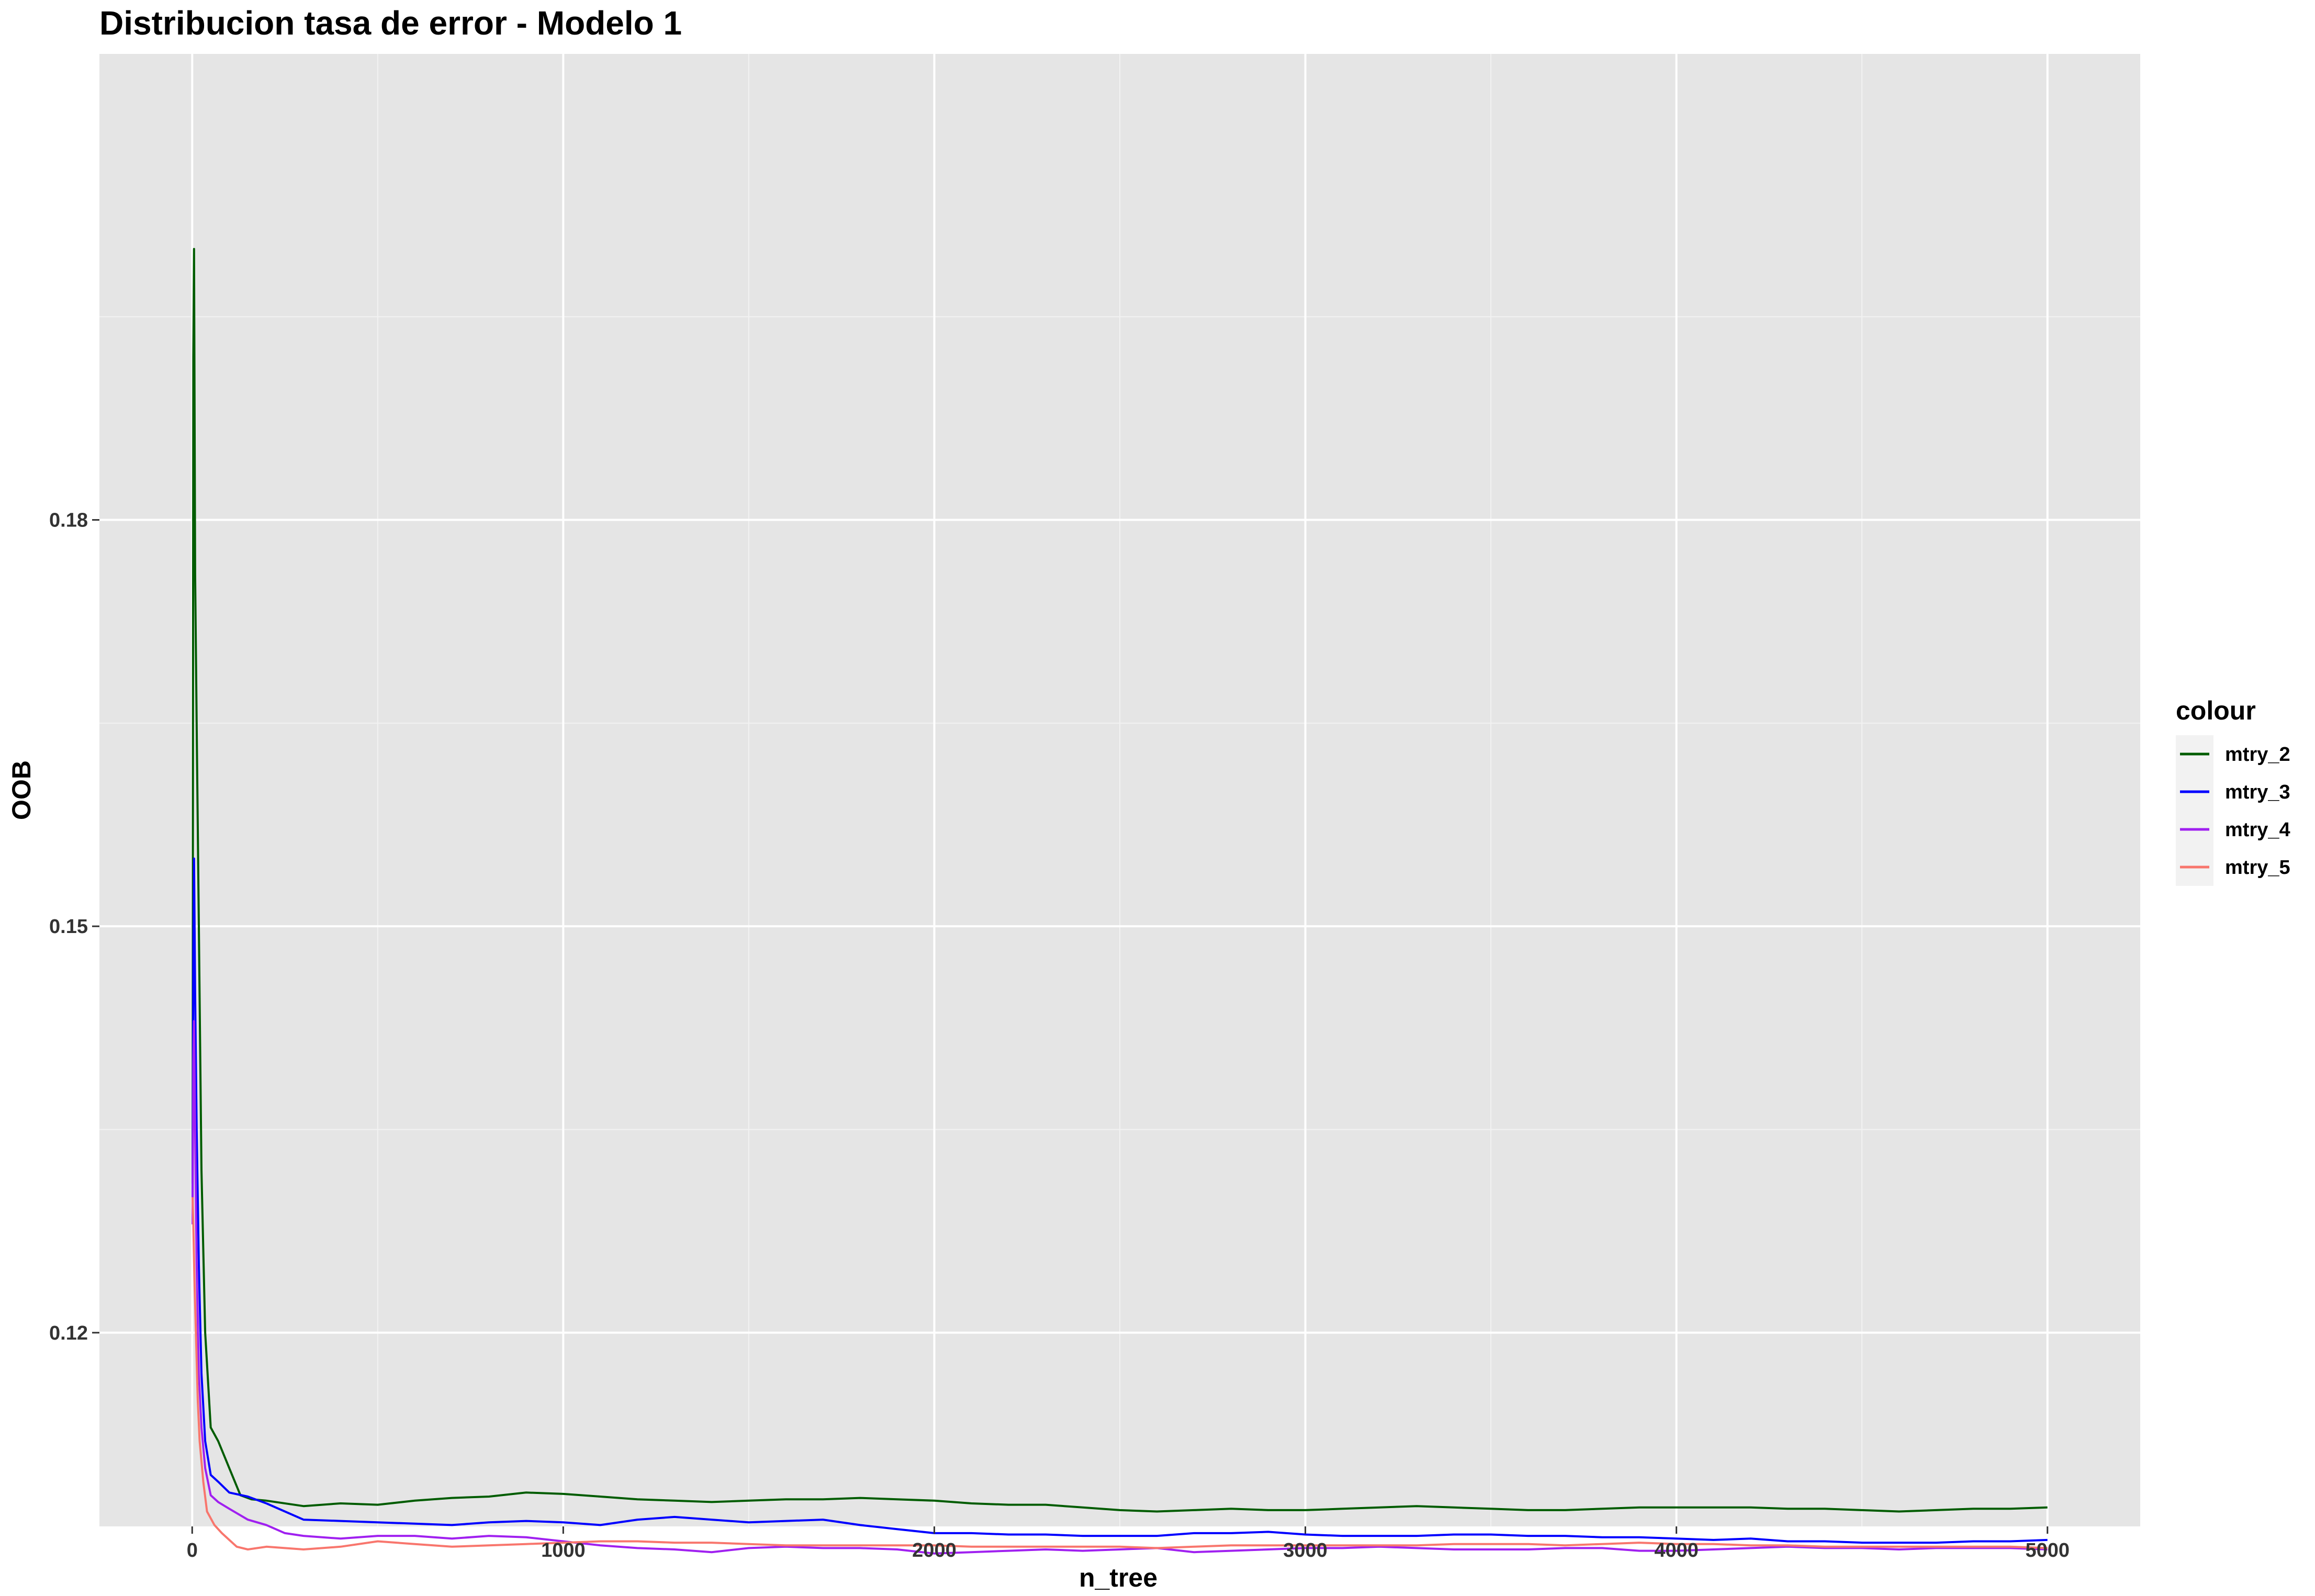 This screenshot has width=2315, height=1596. I want to click on x-axis-title: n_tree, so click(1118, 1577).